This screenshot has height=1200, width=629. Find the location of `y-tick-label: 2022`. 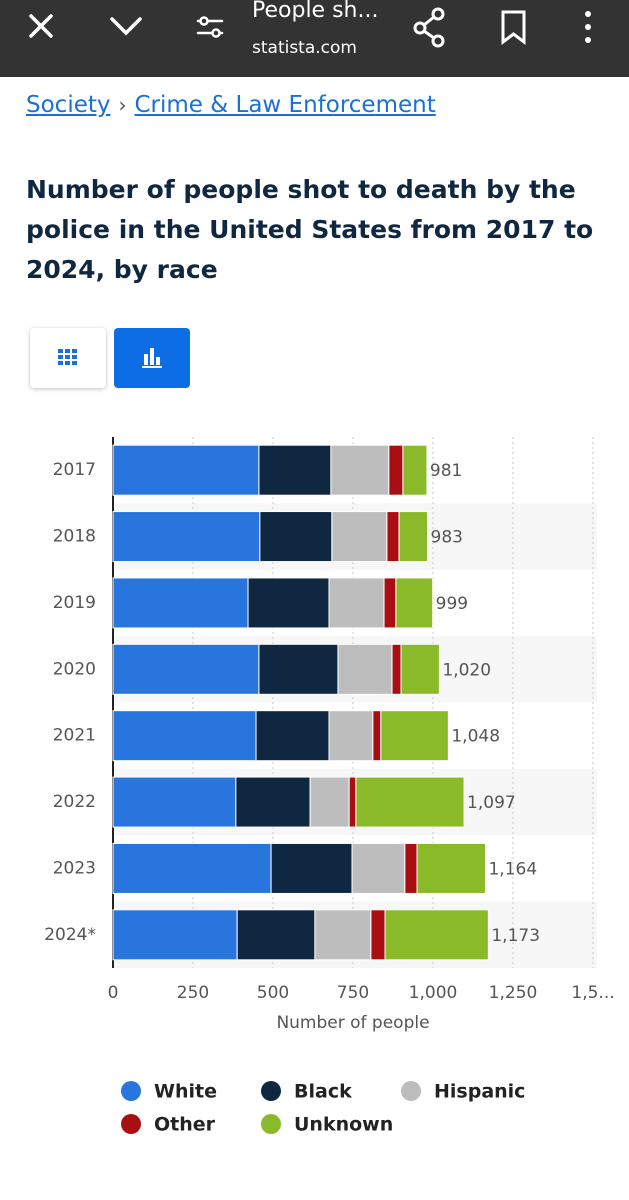

y-tick-label: 2022 is located at coordinates (74, 802).